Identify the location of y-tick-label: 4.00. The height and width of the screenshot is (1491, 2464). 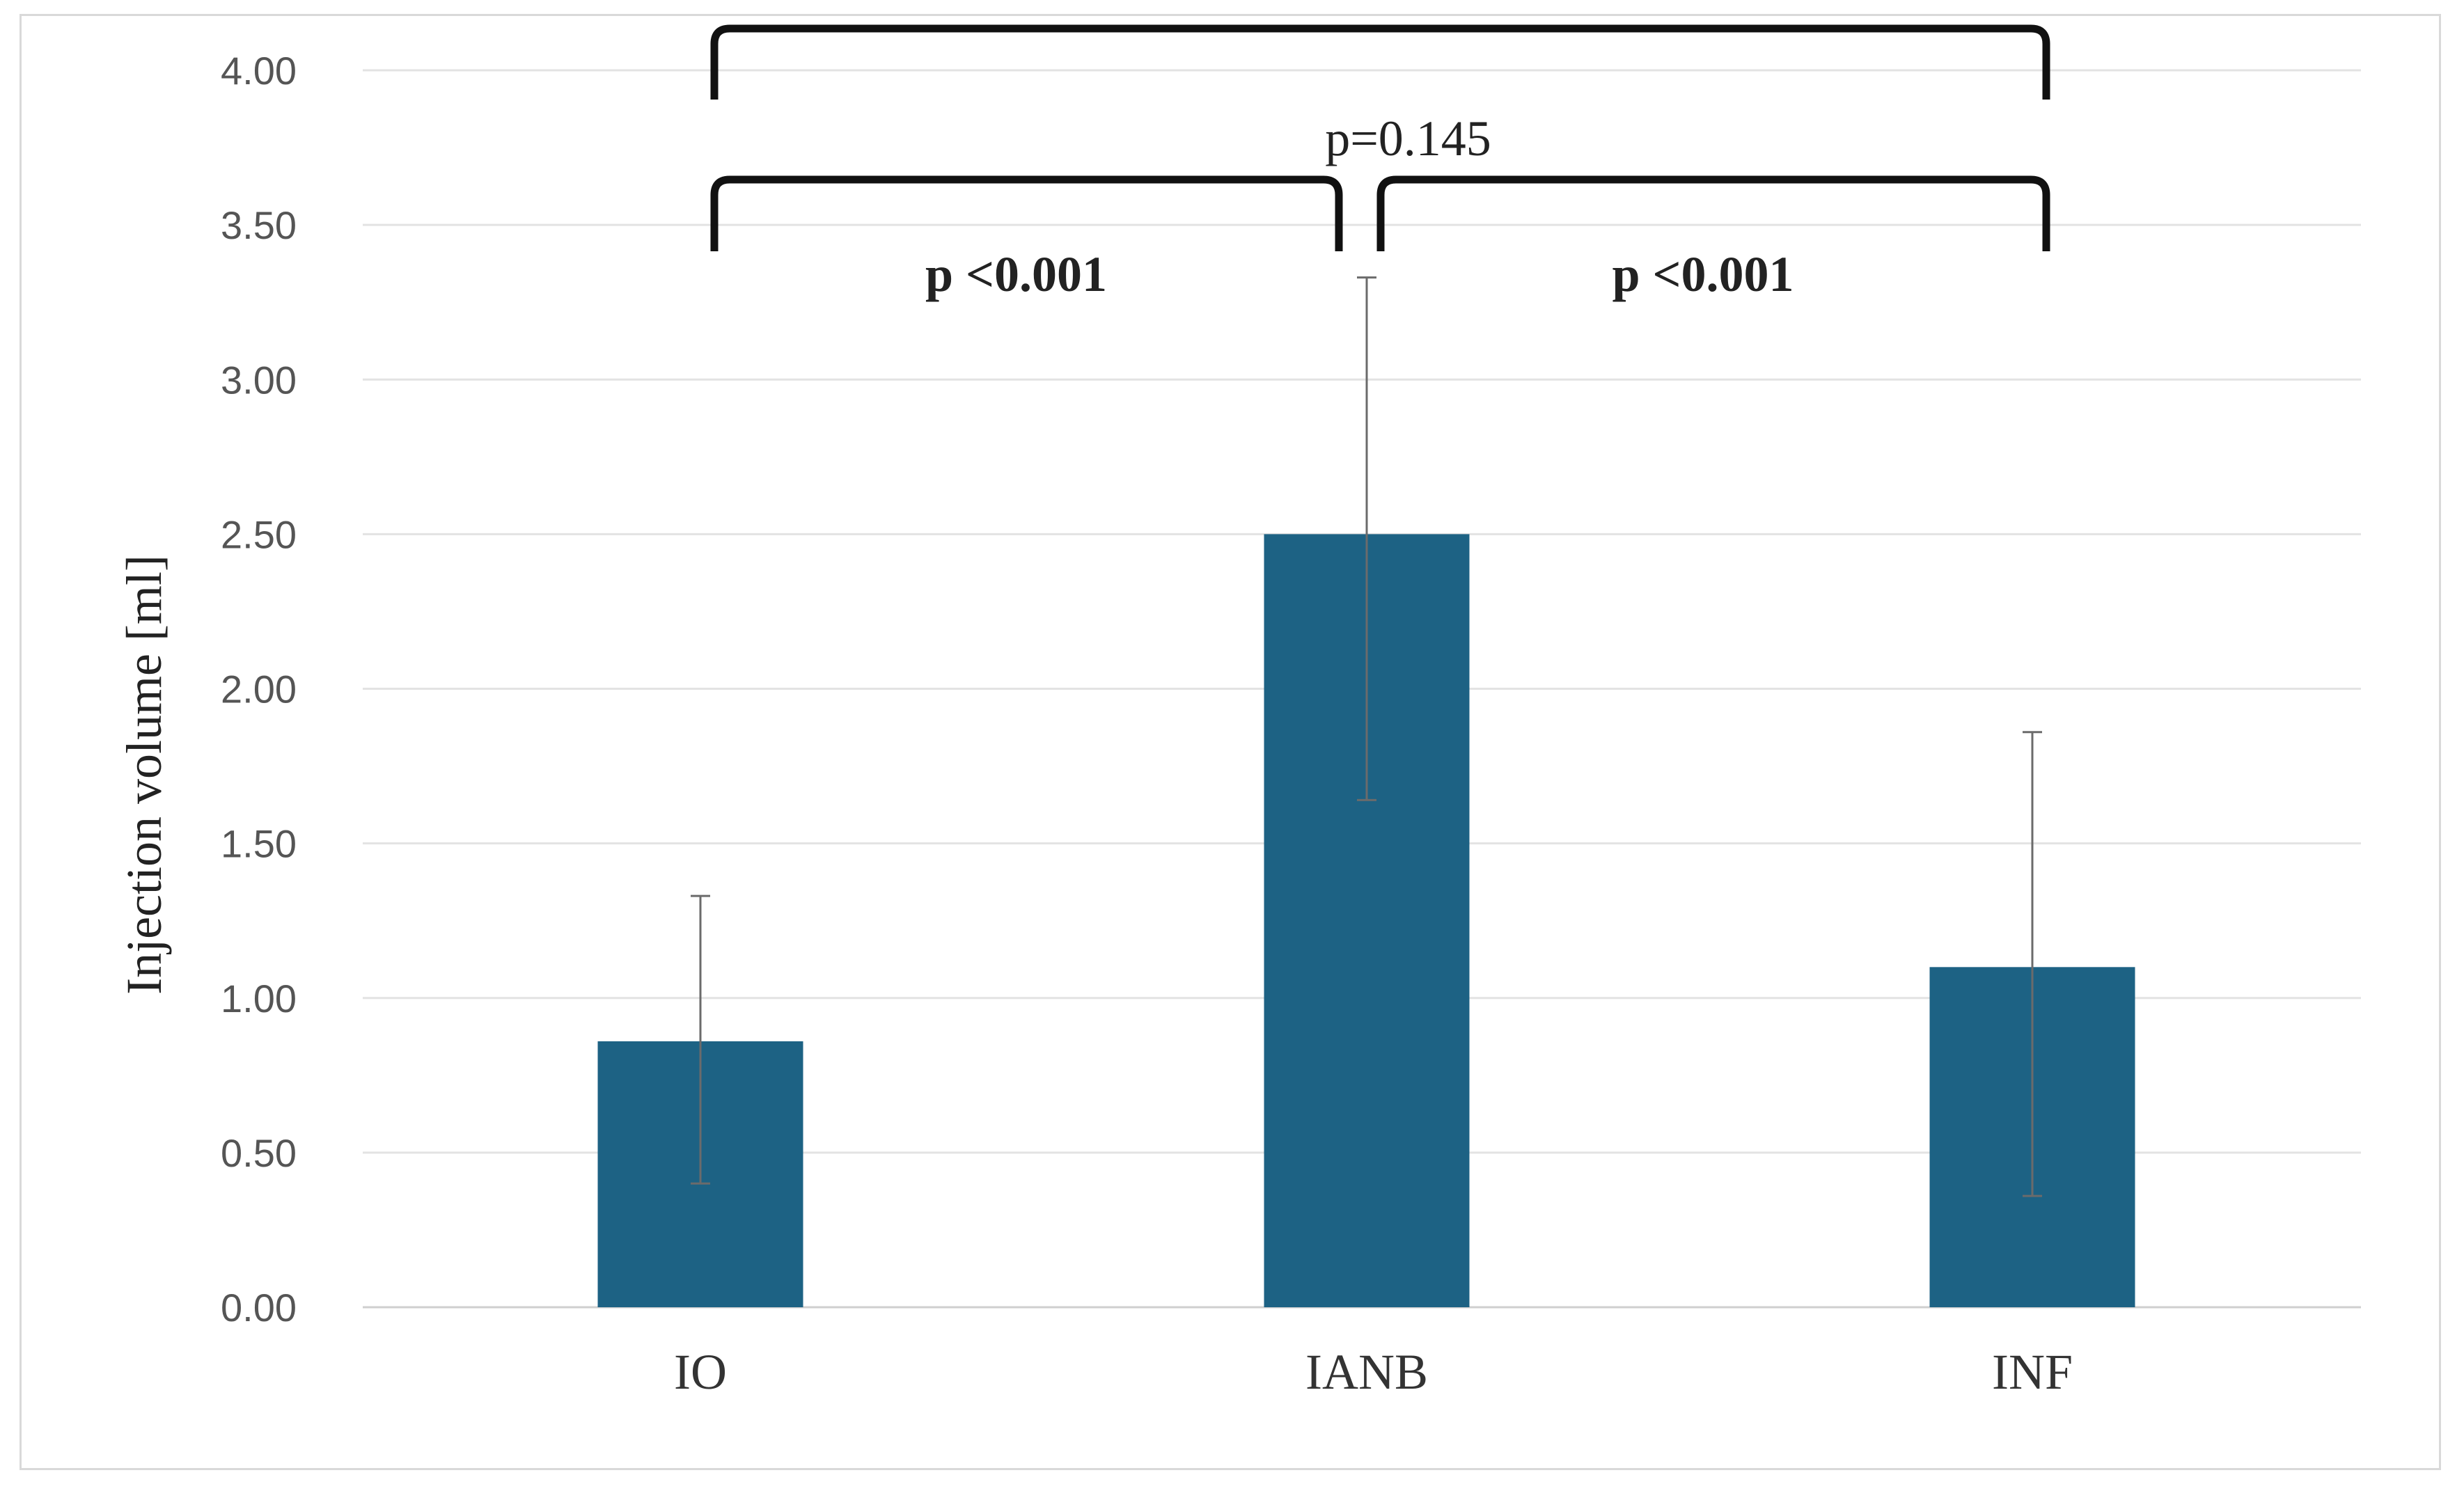
(259, 71).